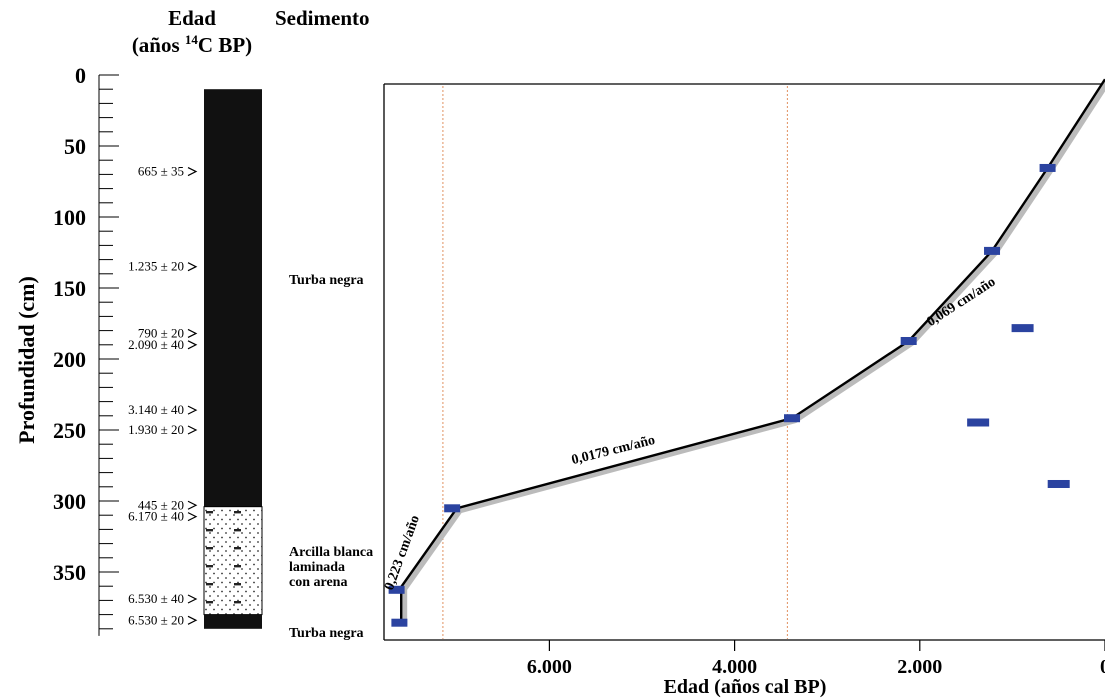  Describe the element at coordinates (80, 75) in the screenshot. I see `depth-tick-label: 0` at that location.